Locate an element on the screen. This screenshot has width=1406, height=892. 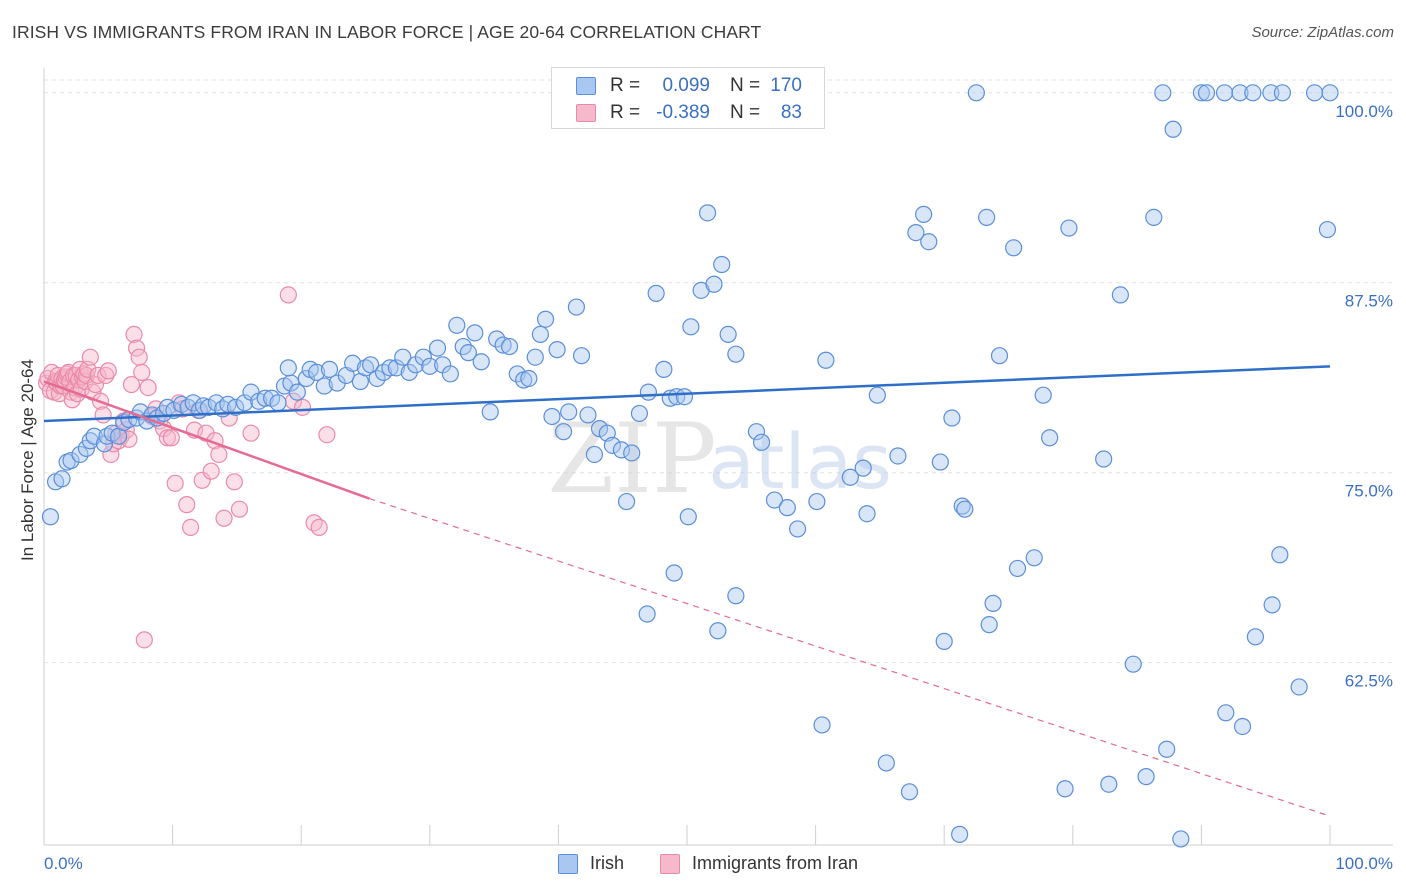
irish-trend-line is located at coordinates (687, 394).